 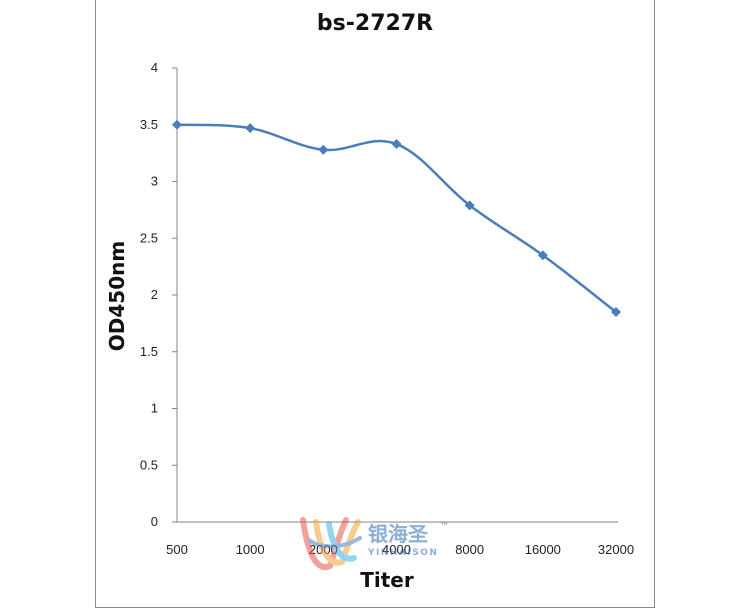 I want to click on y-tick-label: 3, so click(x=154, y=181).